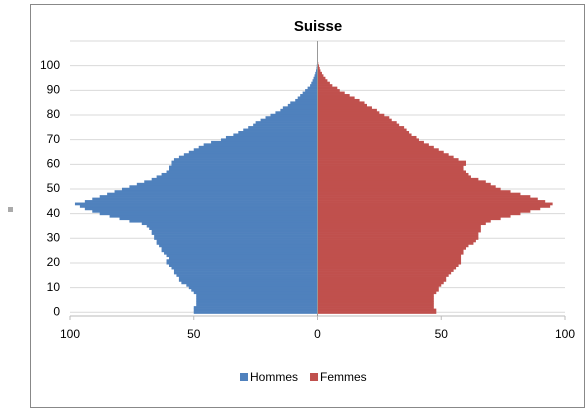 This screenshot has width=587, height=415. Describe the element at coordinates (54, 287) in the screenshot. I see `y-tick-label: 10` at that location.